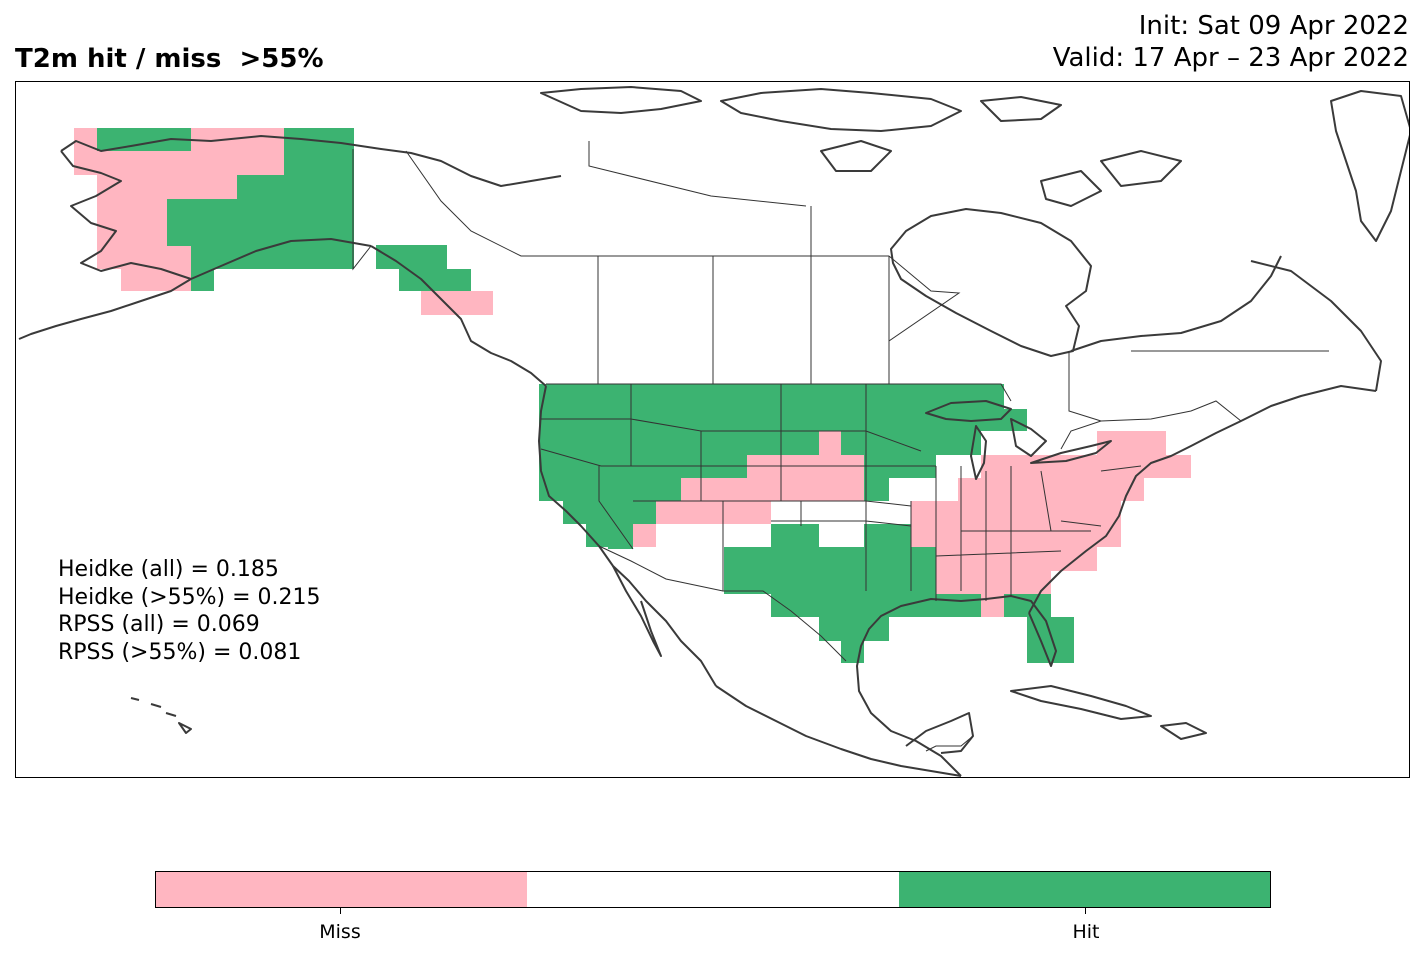  What do you see at coordinates (861, 146) in the screenshot?
I see `arctic-islands` at bounding box center [861, 146].